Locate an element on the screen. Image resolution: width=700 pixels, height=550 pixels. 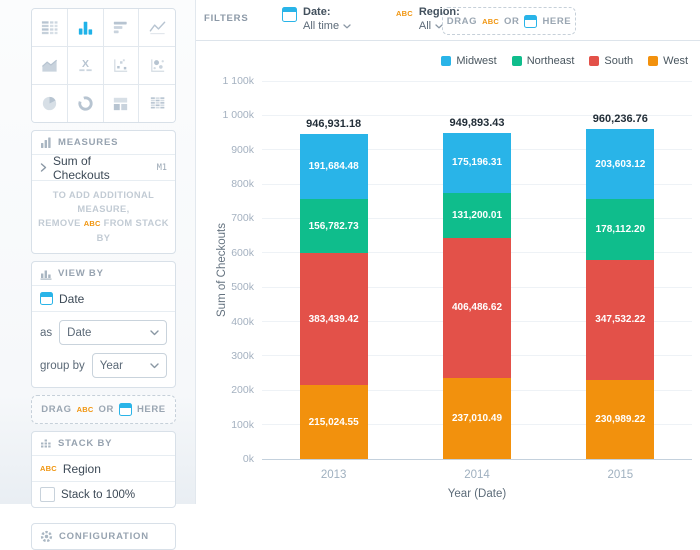
x-tick-label: 2014 is located at coordinates (477, 475).